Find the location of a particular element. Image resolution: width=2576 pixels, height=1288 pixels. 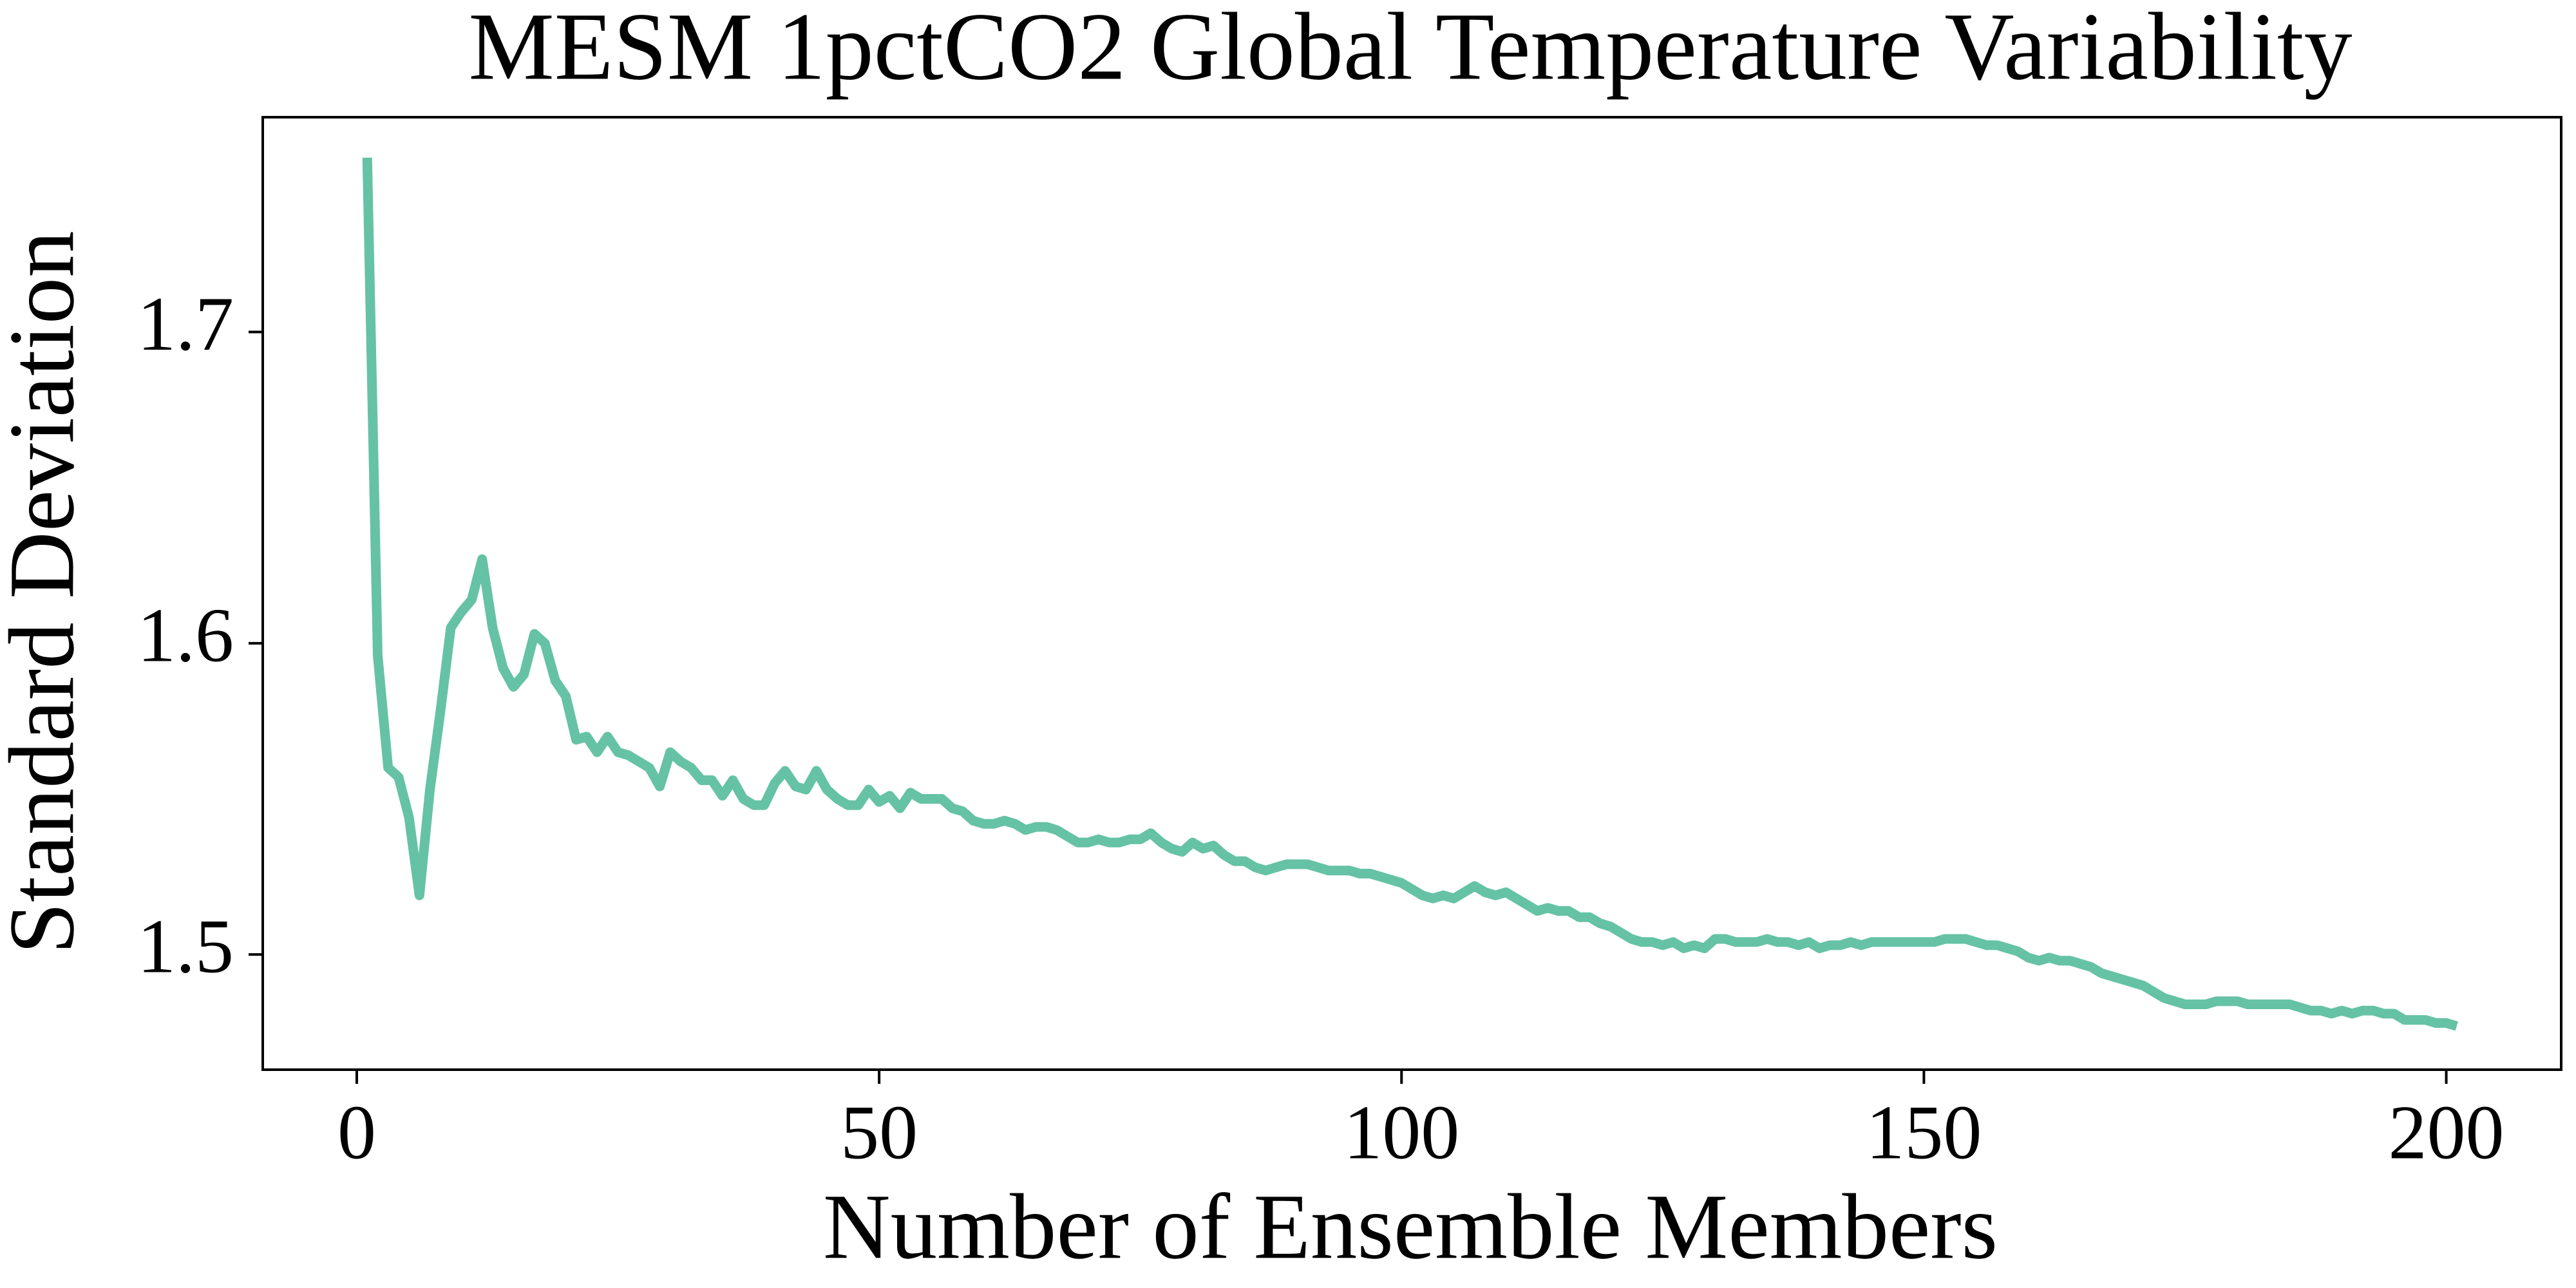

x-tick-label: 150 is located at coordinates (1924, 1132).